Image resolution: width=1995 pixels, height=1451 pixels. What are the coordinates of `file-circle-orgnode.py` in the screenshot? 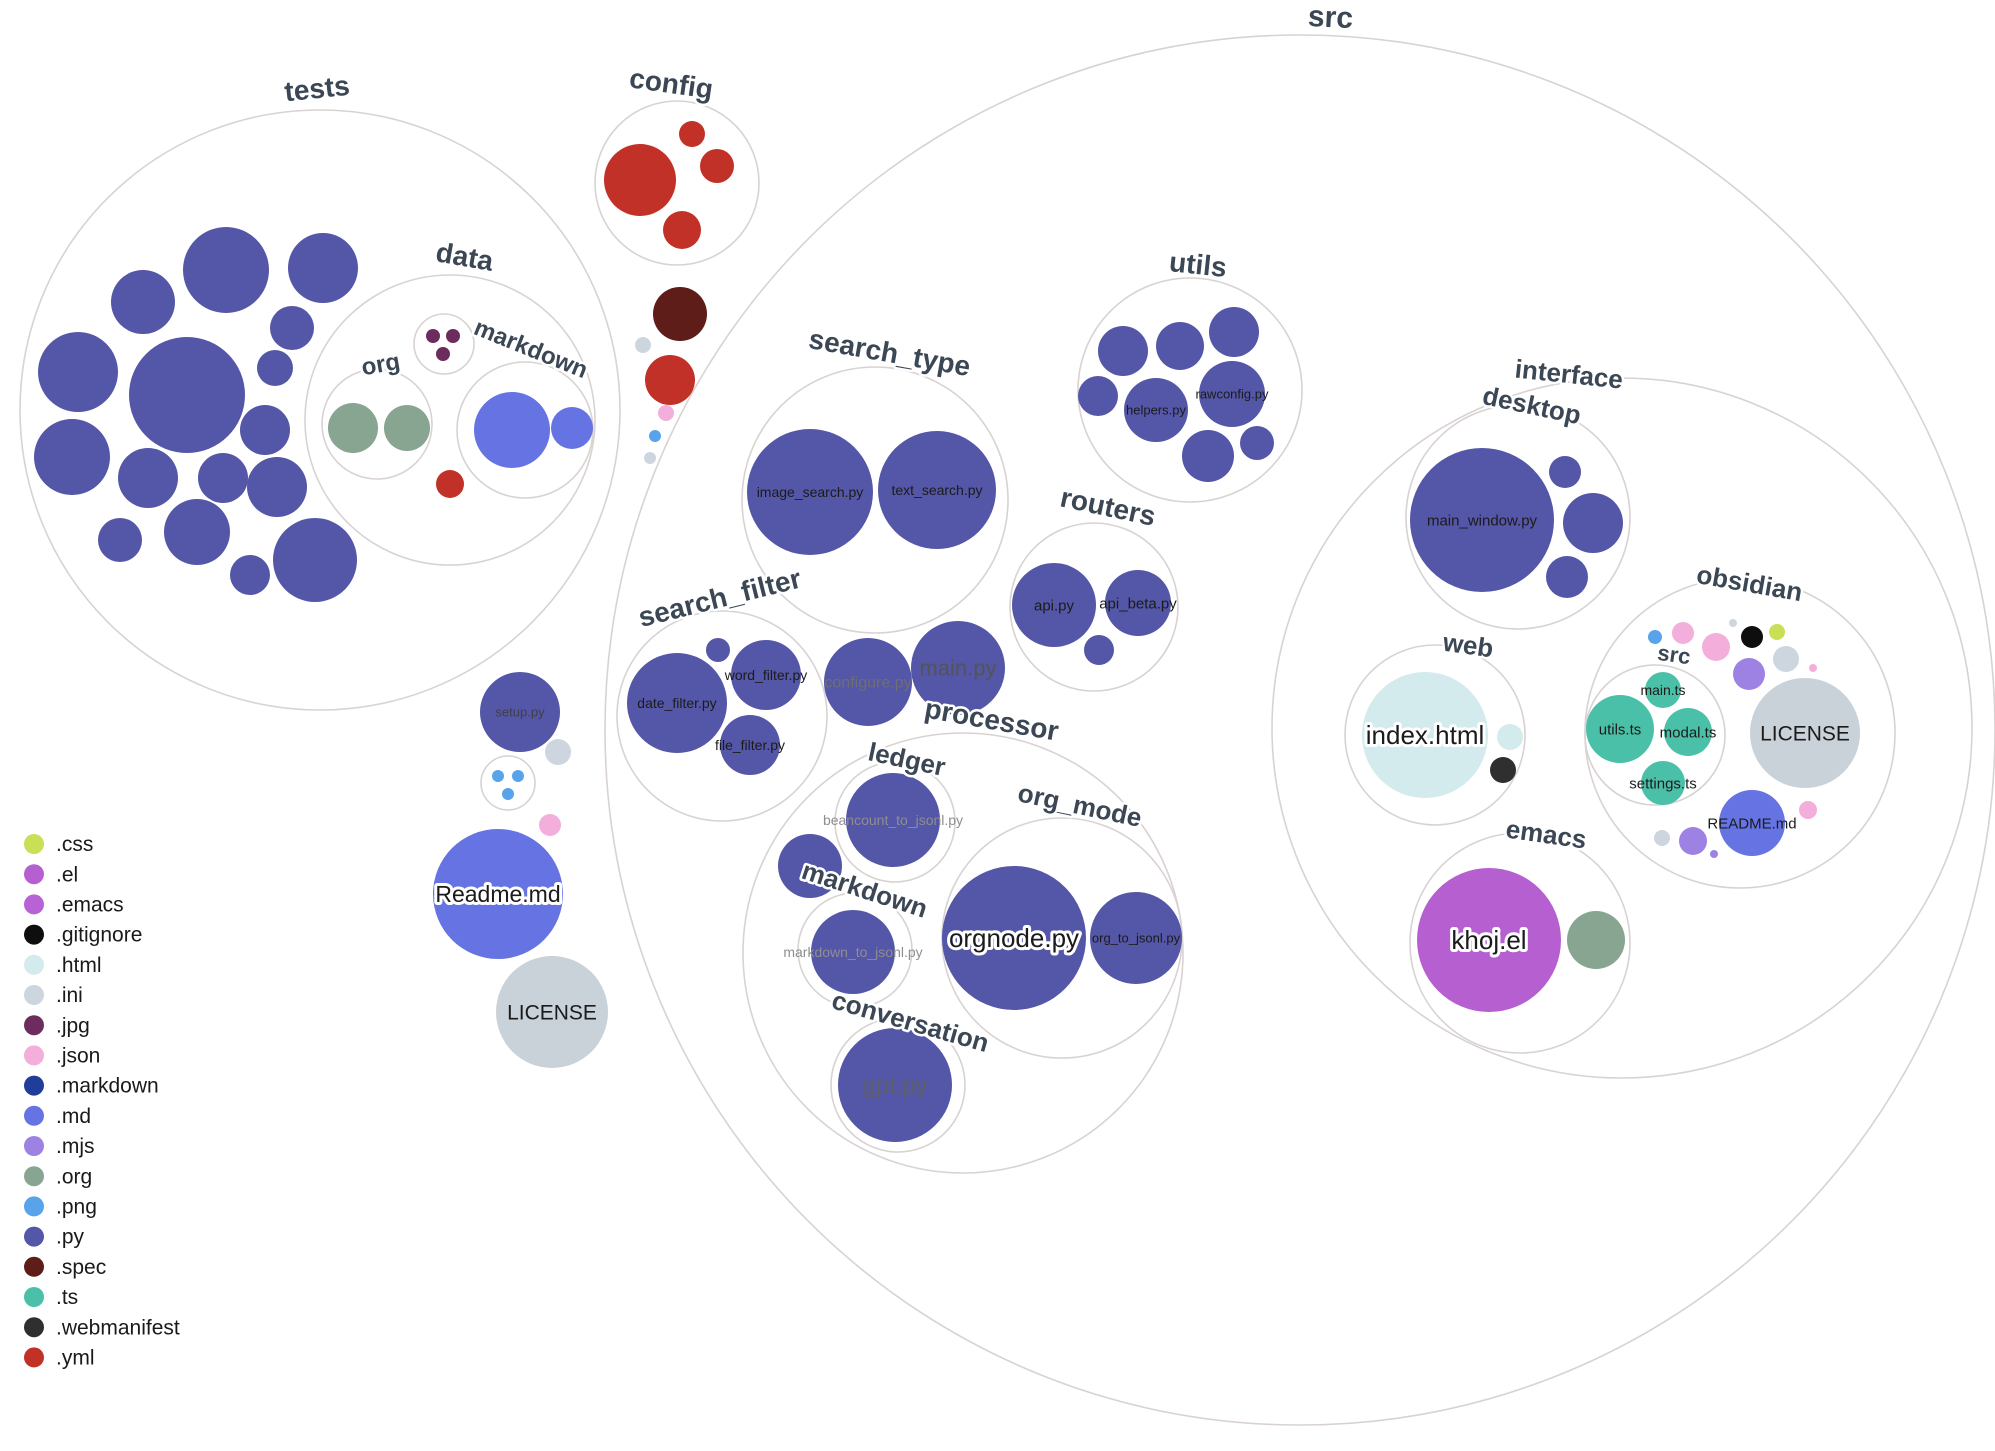 It's located at (1014, 938).